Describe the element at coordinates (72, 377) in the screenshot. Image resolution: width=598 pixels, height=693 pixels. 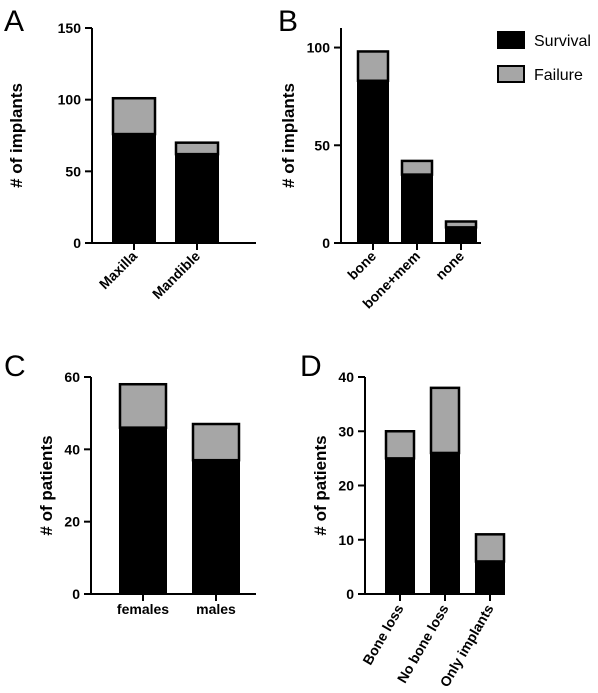
I see `y-tick-label: 60` at that location.